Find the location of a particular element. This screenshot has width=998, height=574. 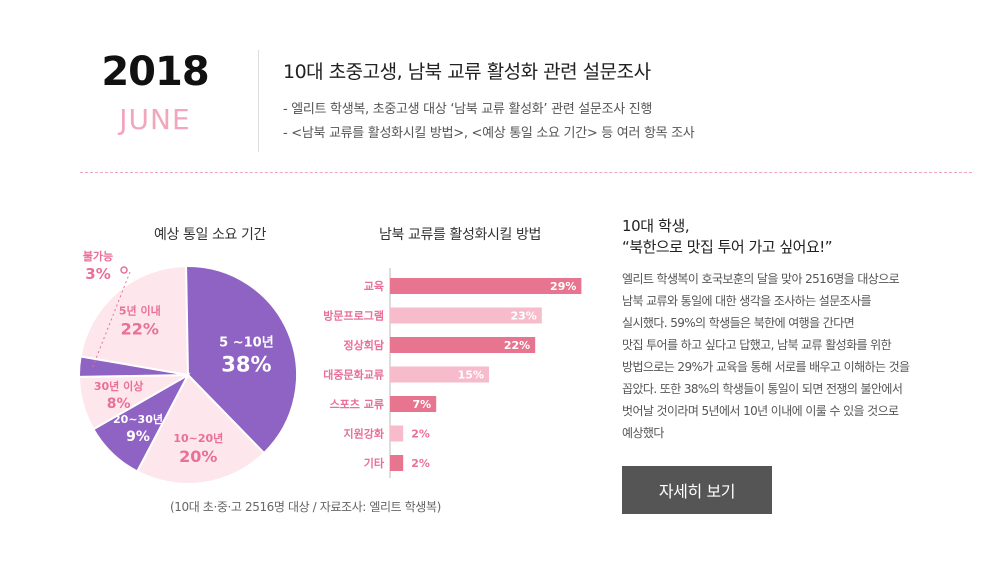

pie-slice-value: 8% is located at coordinates (119, 404).